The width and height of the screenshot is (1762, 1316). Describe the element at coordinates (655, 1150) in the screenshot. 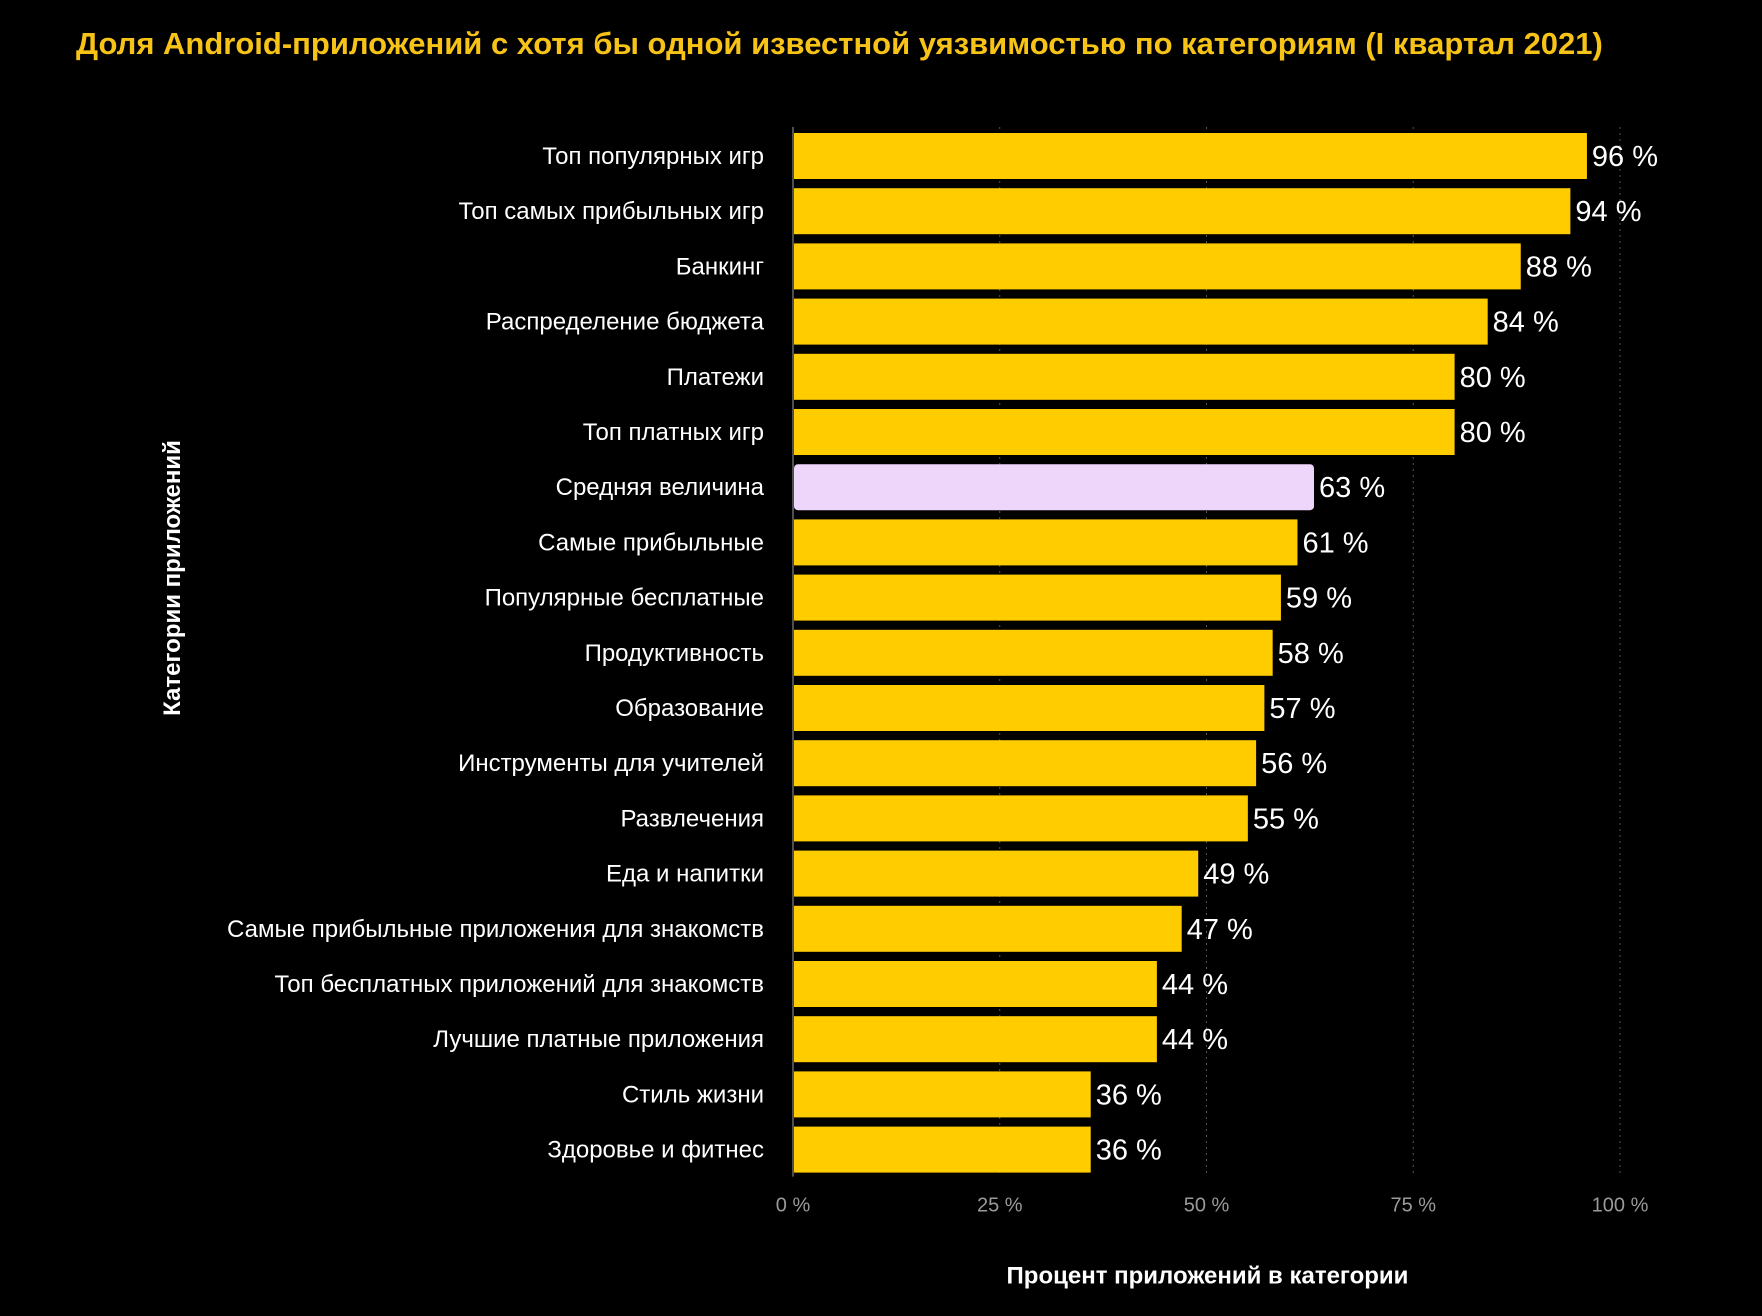

I see `category-label: Здоровье и фитнес` at that location.